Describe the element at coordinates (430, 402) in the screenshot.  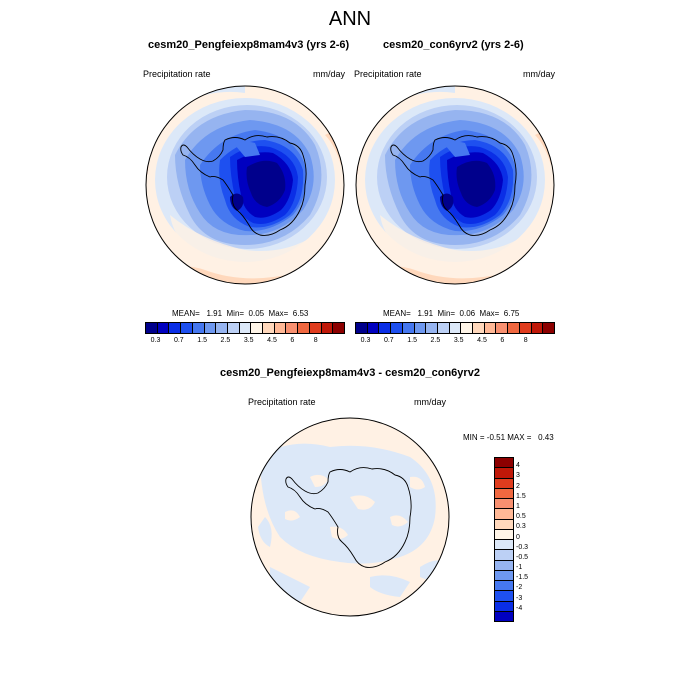
I see `diff-units: mm/day` at that location.